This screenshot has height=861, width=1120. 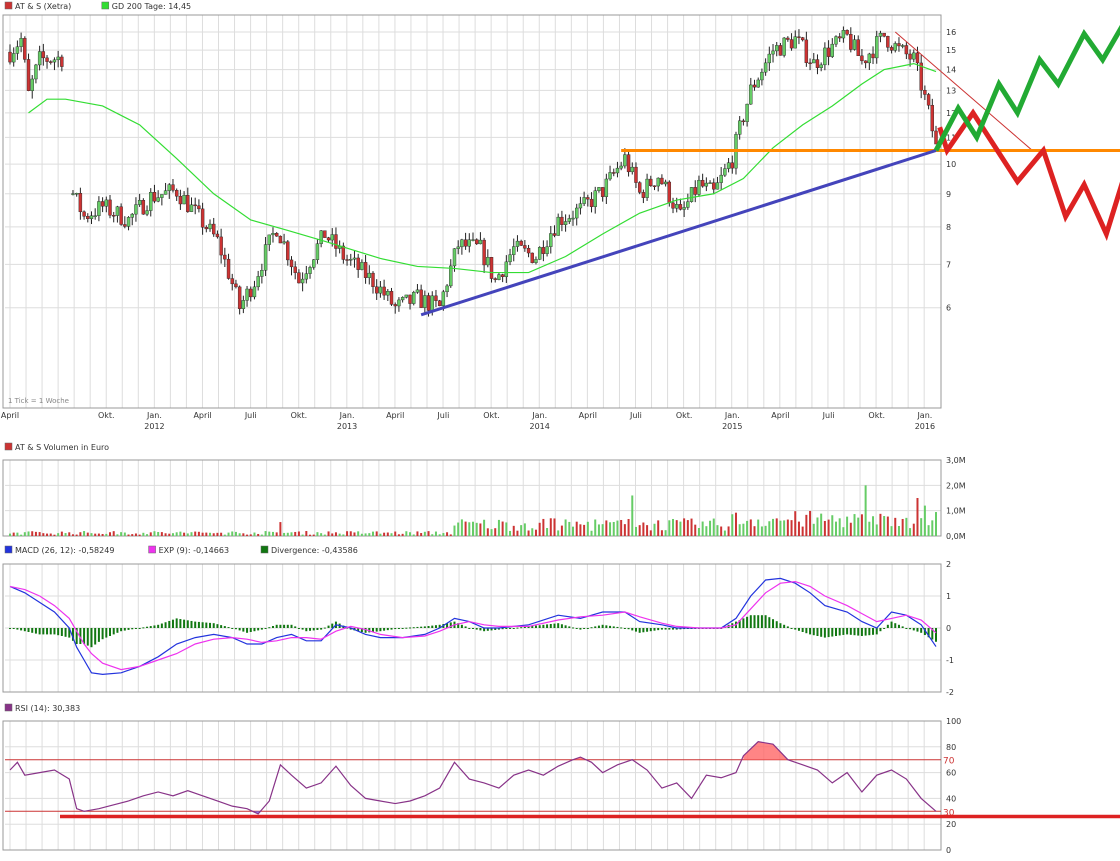 I want to click on projection-down-line, so click(x=1028, y=175).